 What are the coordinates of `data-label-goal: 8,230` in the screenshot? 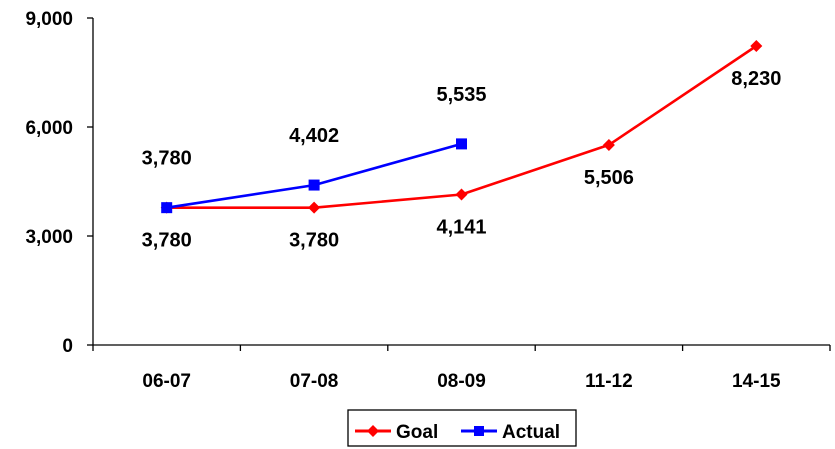 It's located at (756, 79).